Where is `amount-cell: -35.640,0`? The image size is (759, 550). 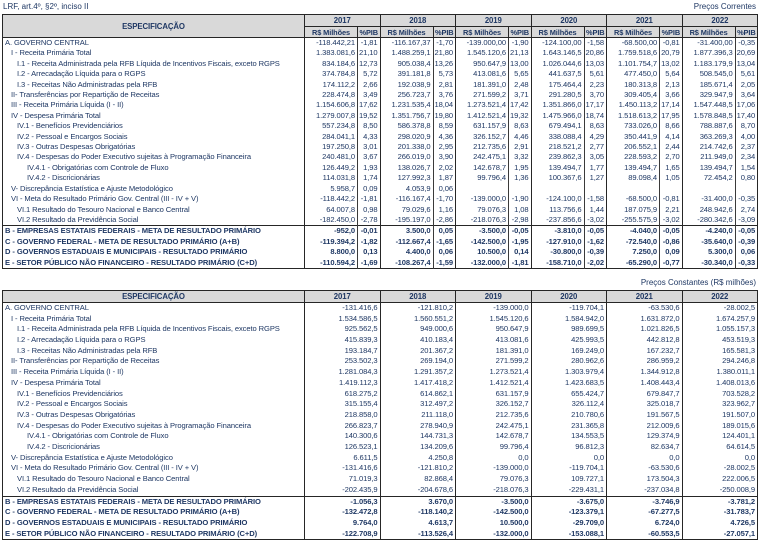 amount-cell: -35.640,0 is located at coordinates (708, 242).